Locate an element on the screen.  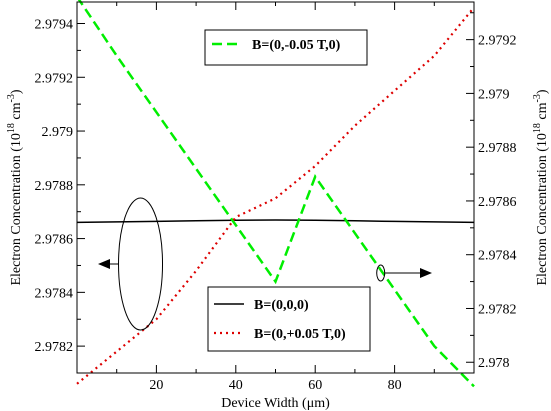
y-left-tick-label-5: 2.9792 is located at coordinates (54, 78).